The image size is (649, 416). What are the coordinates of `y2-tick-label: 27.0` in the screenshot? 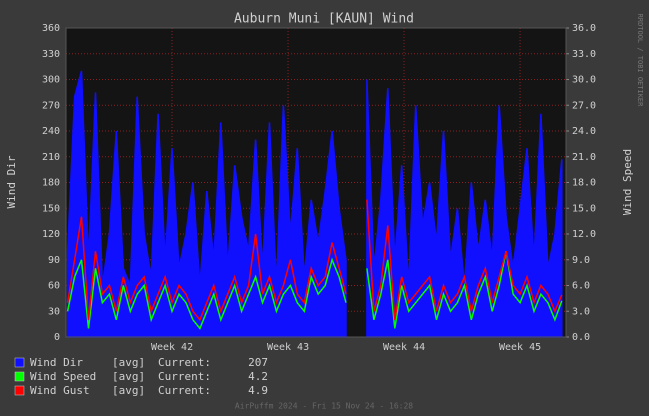 It's located at (584, 105).